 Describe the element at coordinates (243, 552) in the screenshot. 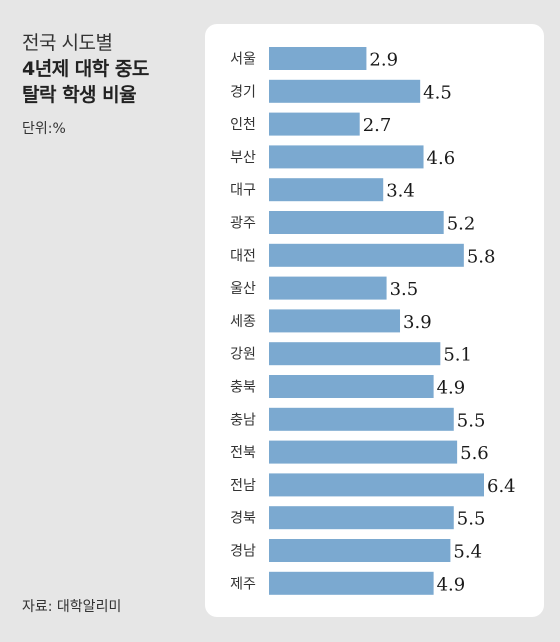

I see `category-label: 경남` at that location.